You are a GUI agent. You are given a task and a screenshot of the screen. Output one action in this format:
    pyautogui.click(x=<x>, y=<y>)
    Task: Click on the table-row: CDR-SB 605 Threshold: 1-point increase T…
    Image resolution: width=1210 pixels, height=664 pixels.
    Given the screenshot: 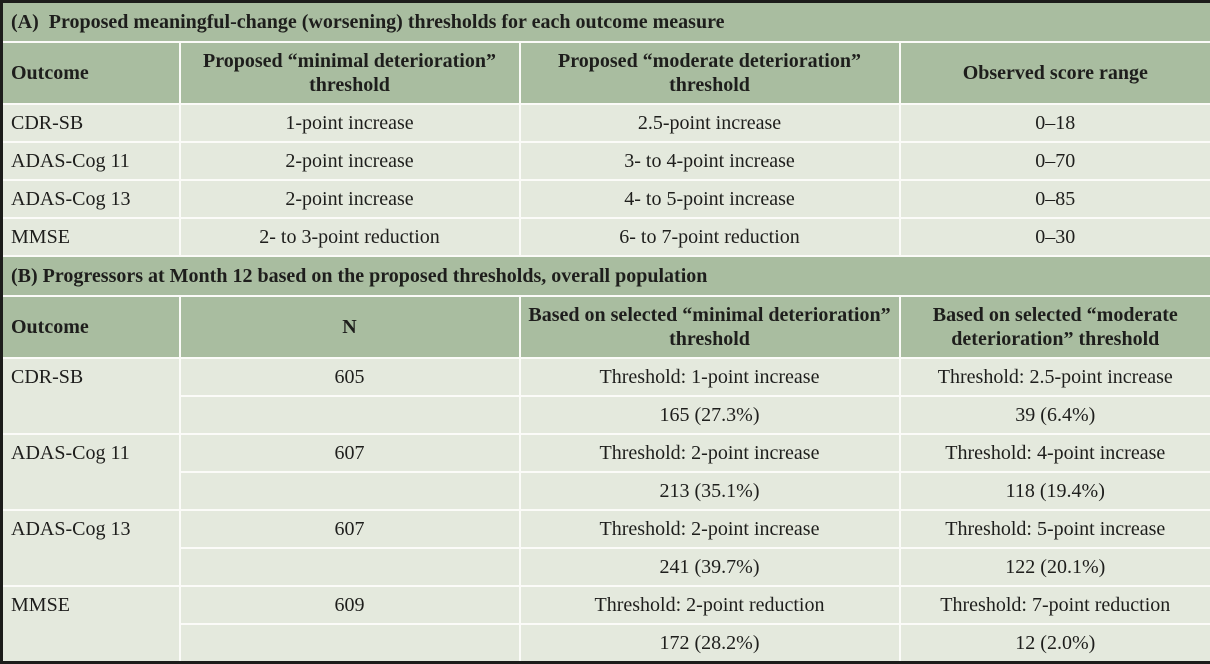 What is the action you would take?
    pyautogui.click(x=606, y=377)
    